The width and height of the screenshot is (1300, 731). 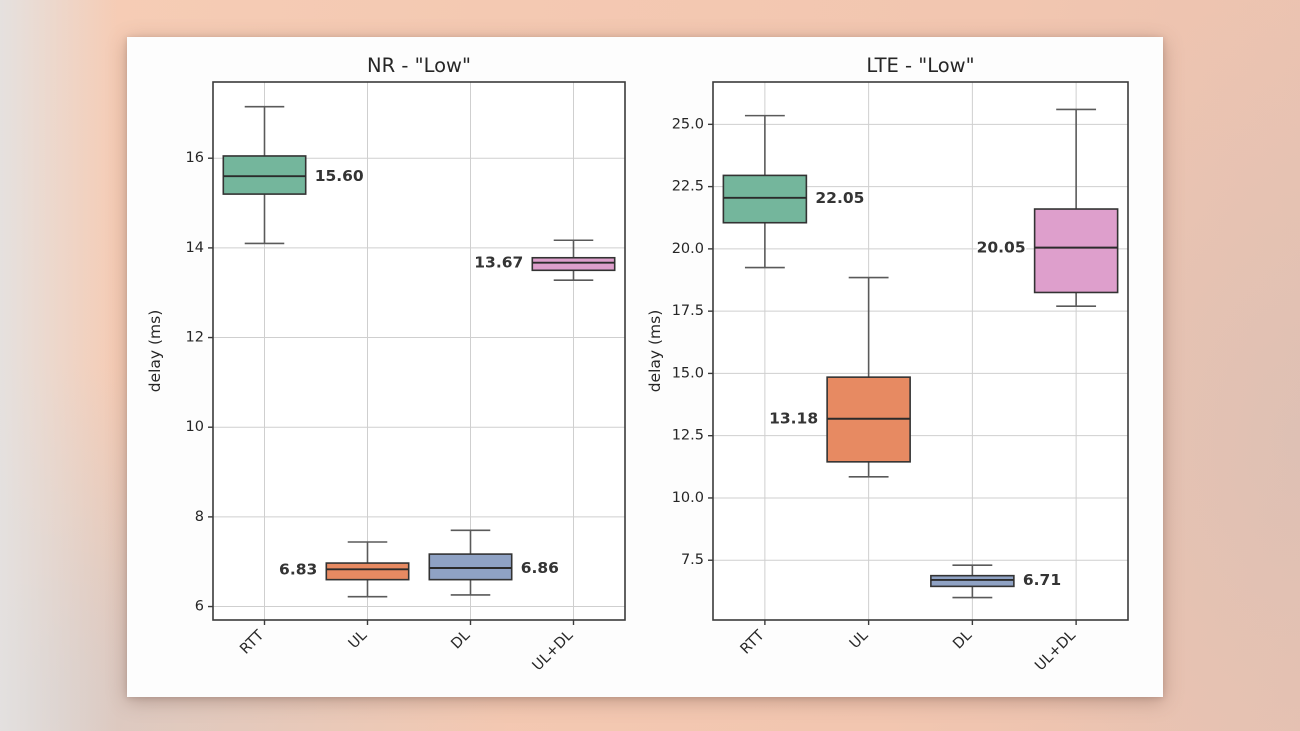 I want to click on y-tick-label: 8, so click(x=199, y=517).